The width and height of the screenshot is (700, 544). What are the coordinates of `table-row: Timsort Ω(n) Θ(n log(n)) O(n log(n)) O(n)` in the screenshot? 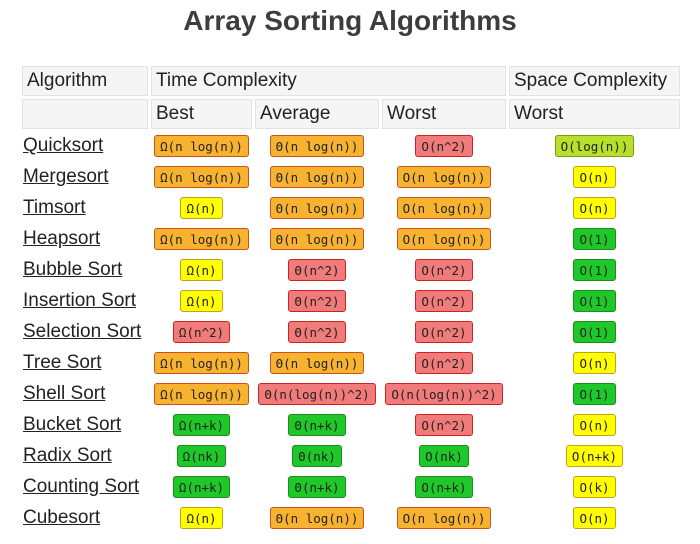 It's located at (351, 208).